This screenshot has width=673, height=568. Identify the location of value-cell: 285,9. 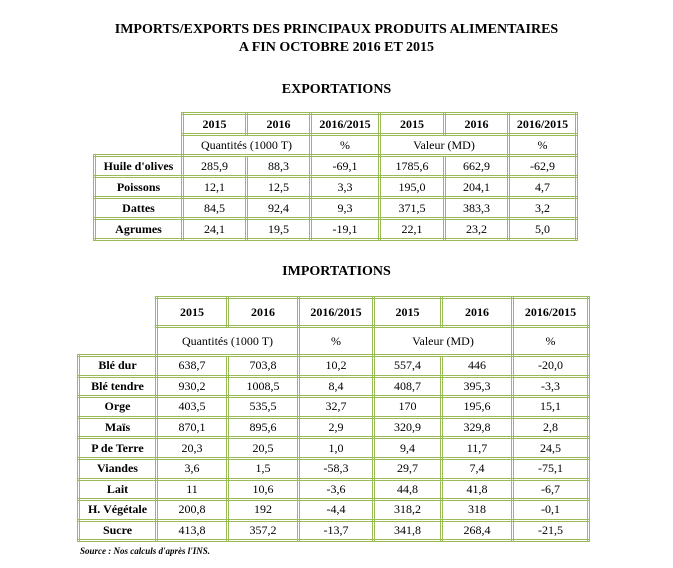
(214, 166).